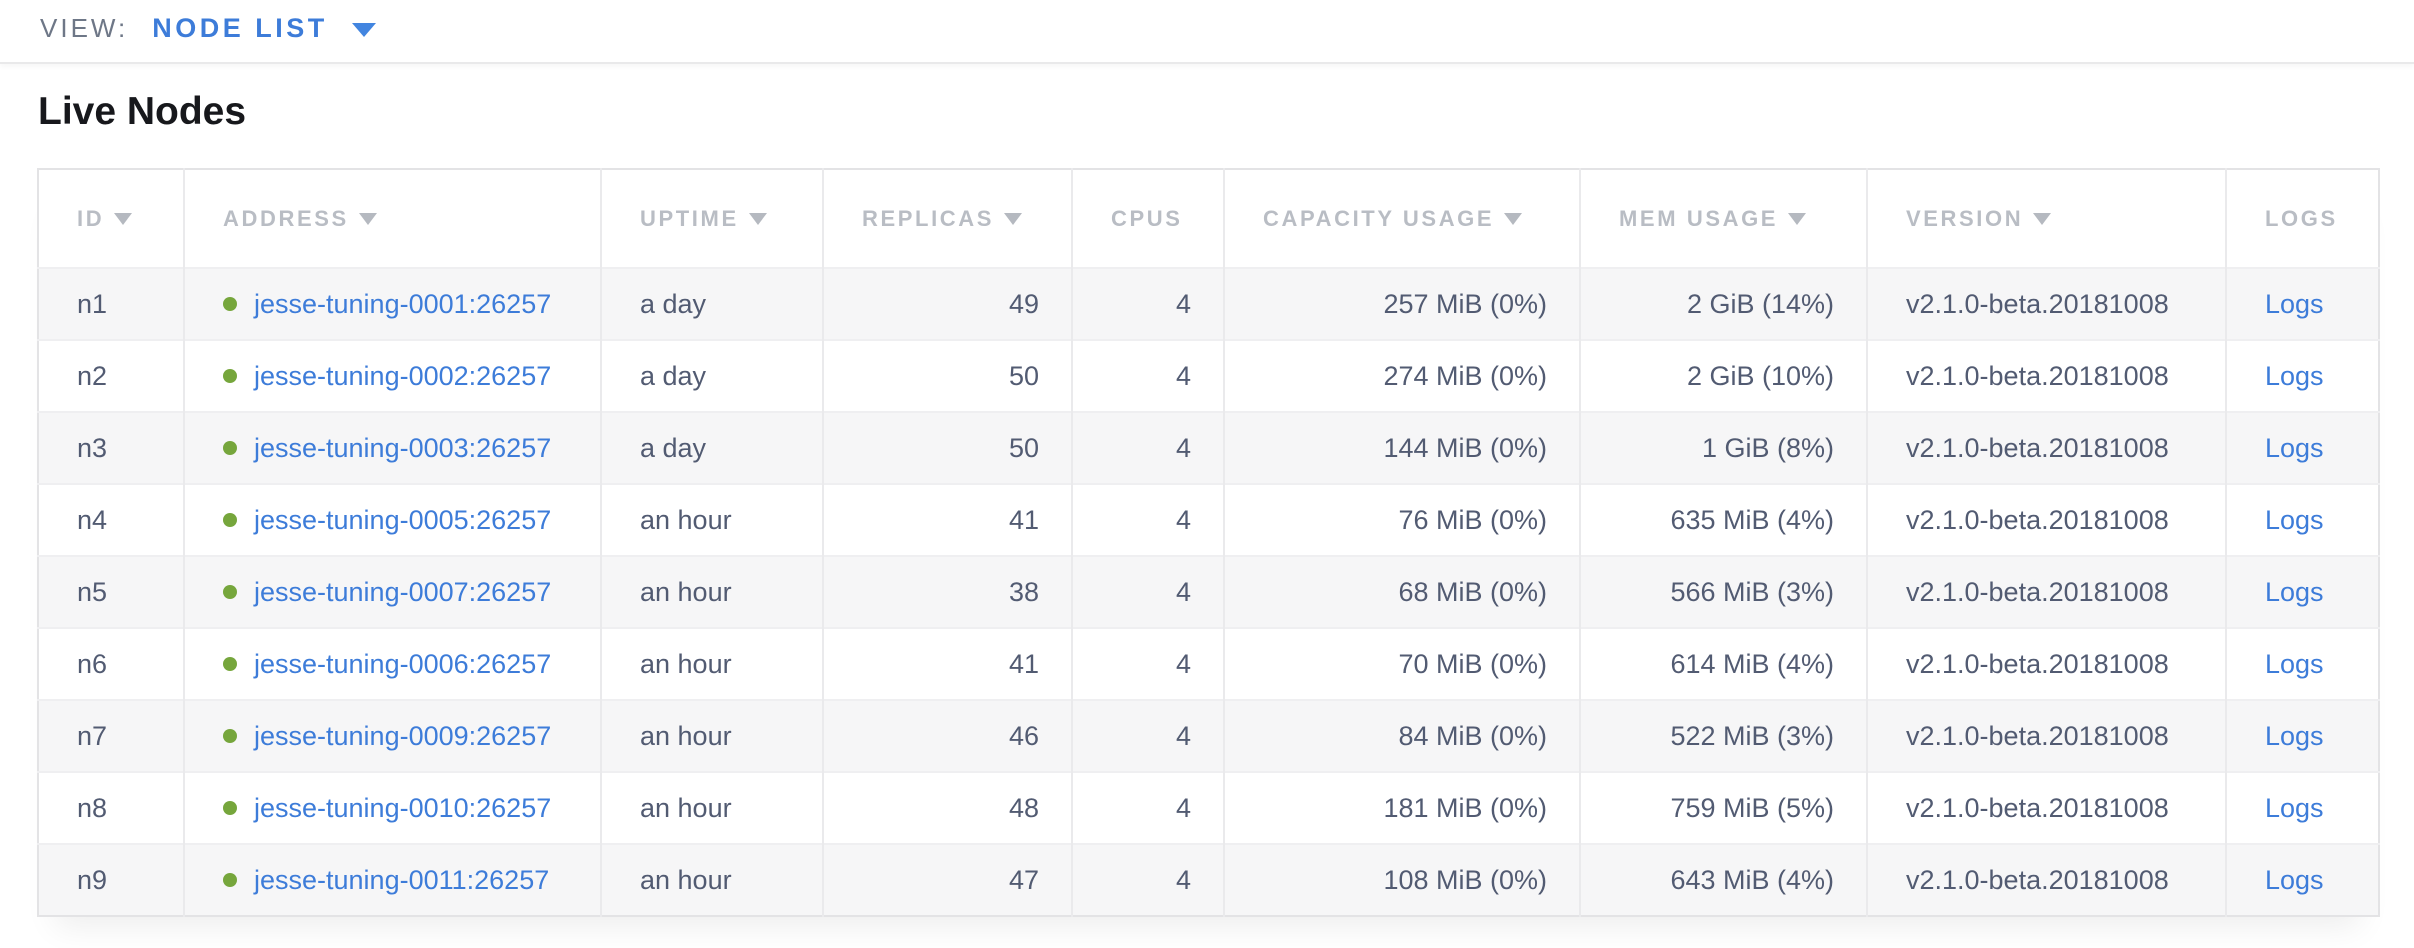 This screenshot has width=2414, height=948. I want to click on cell-id: n7, so click(111, 735).